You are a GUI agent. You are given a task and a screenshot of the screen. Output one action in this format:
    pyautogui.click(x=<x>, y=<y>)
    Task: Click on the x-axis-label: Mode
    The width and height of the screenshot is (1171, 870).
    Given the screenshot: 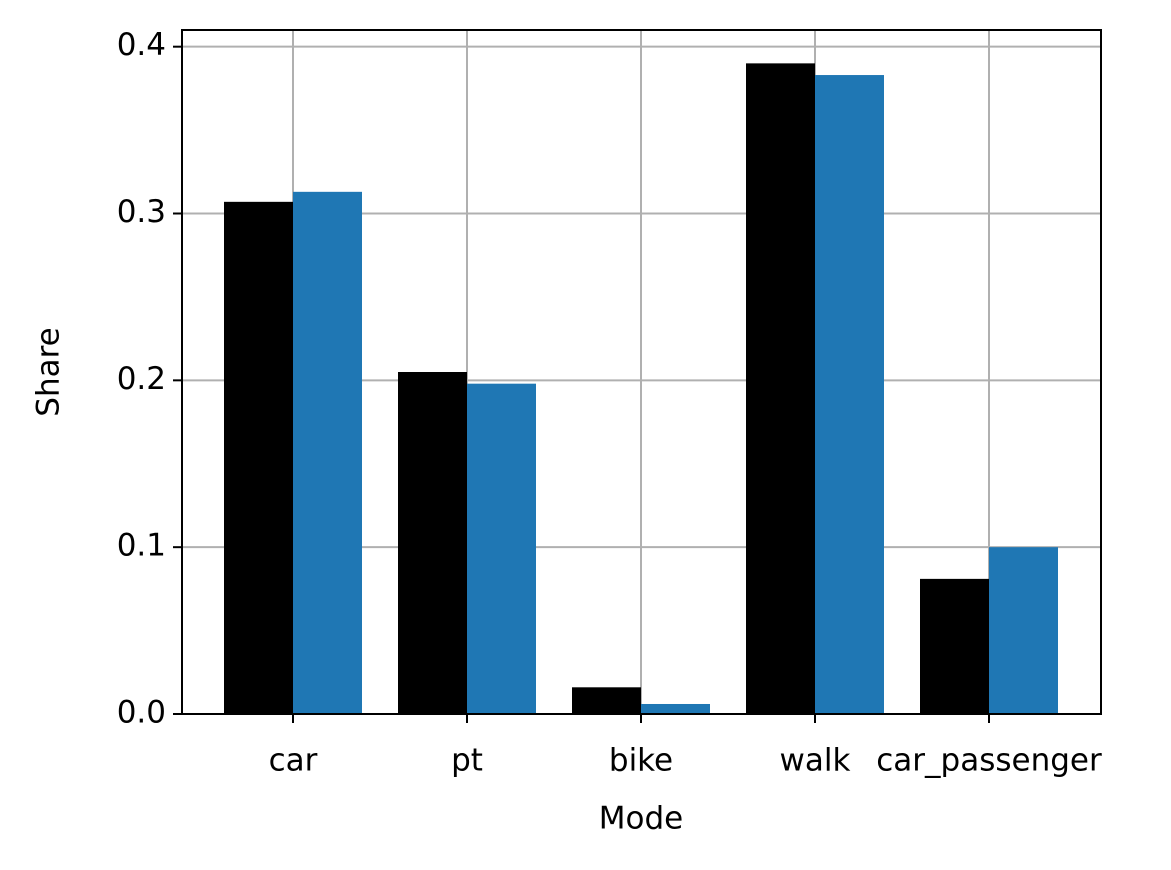 What is the action you would take?
    pyautogui.click(x=641, y=819)
    